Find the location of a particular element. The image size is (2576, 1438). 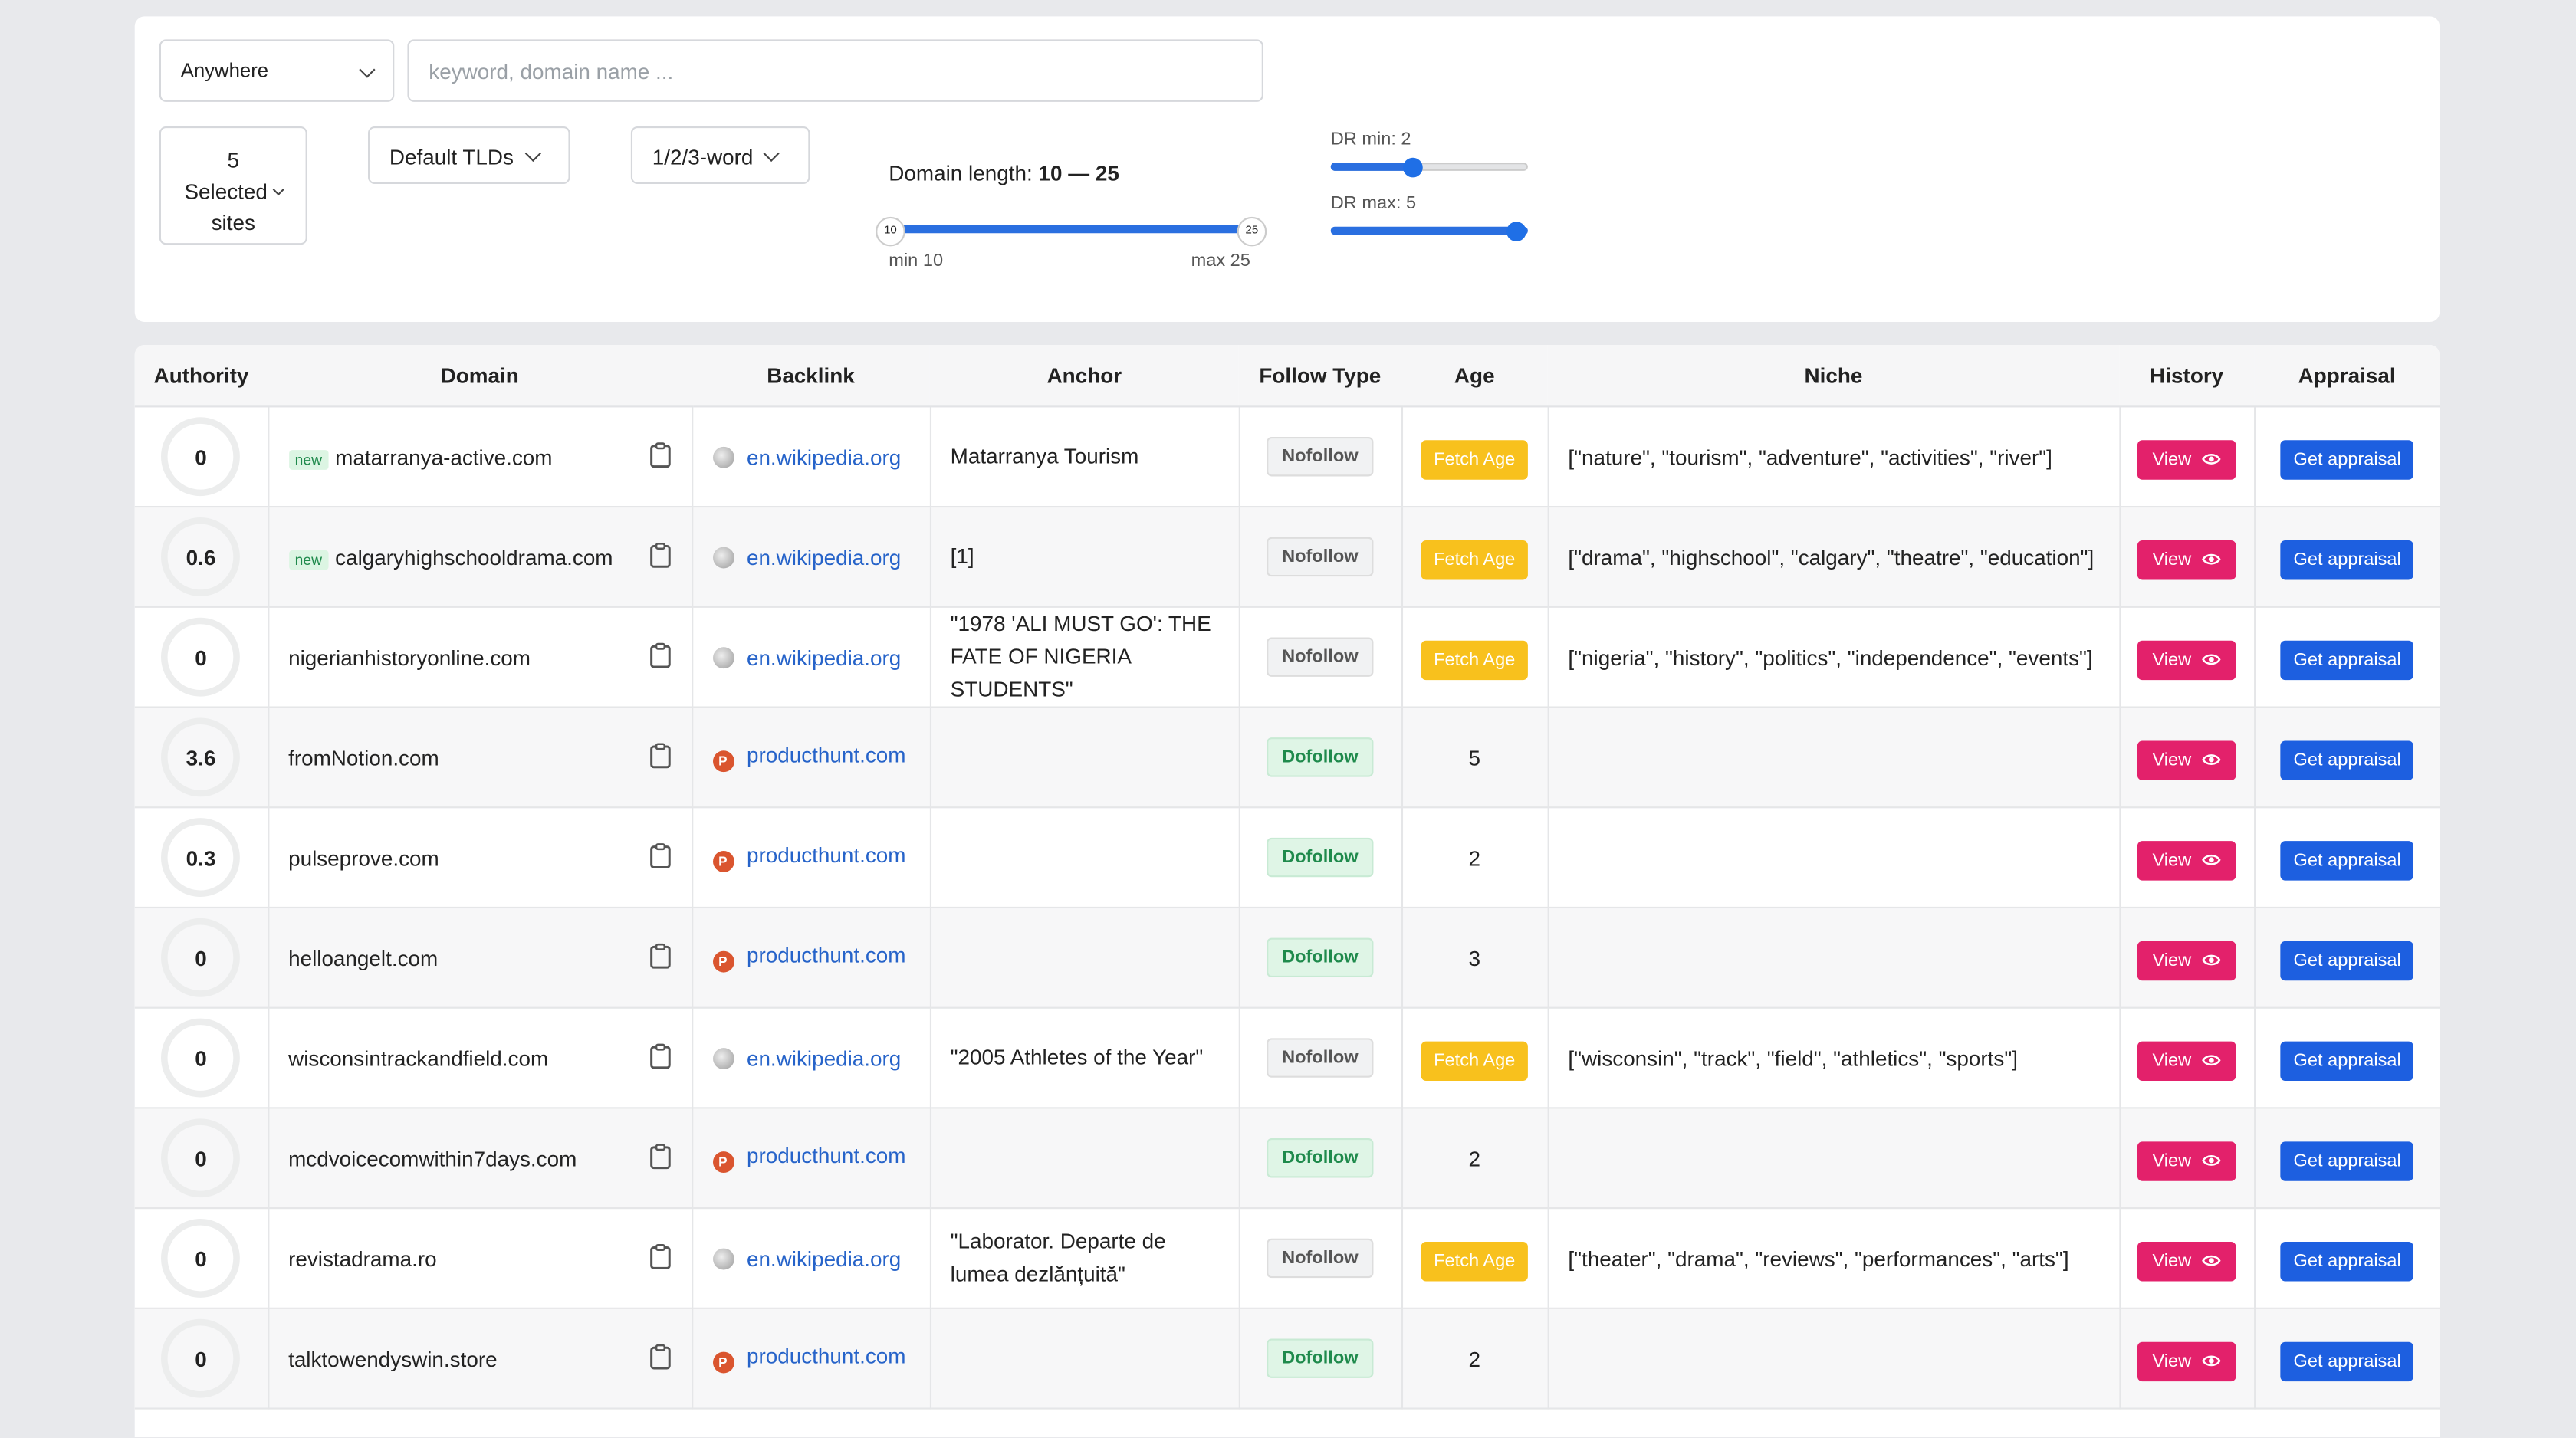

column-header: Anchor is located at coordinates (1084, 376).